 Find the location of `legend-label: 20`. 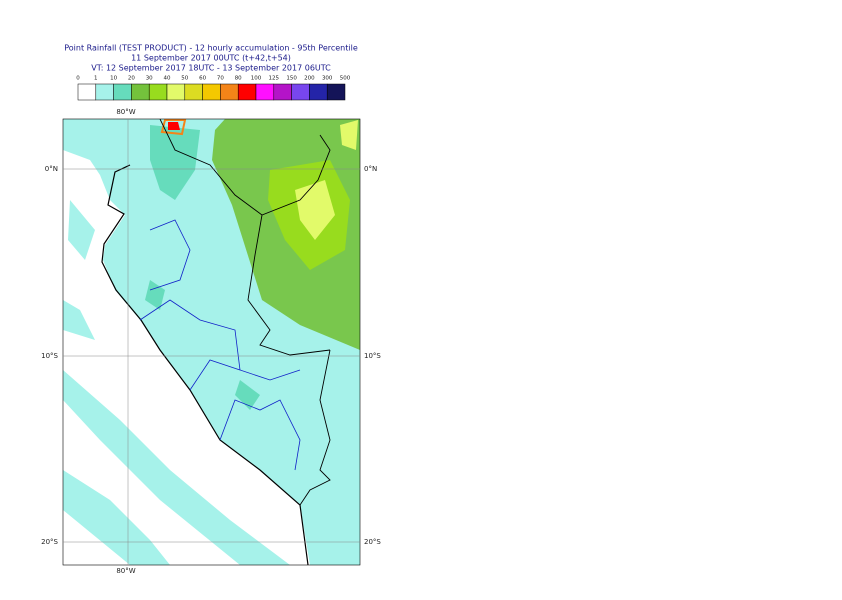

legend-label: 20 is located at coordinates (131, 79).